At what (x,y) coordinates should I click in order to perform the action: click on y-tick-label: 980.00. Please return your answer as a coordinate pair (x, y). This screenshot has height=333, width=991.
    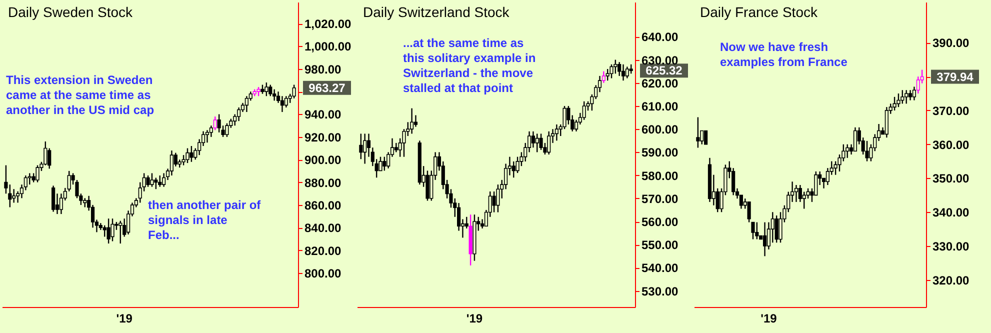
    Looking at the image, I should click on (323, 69).